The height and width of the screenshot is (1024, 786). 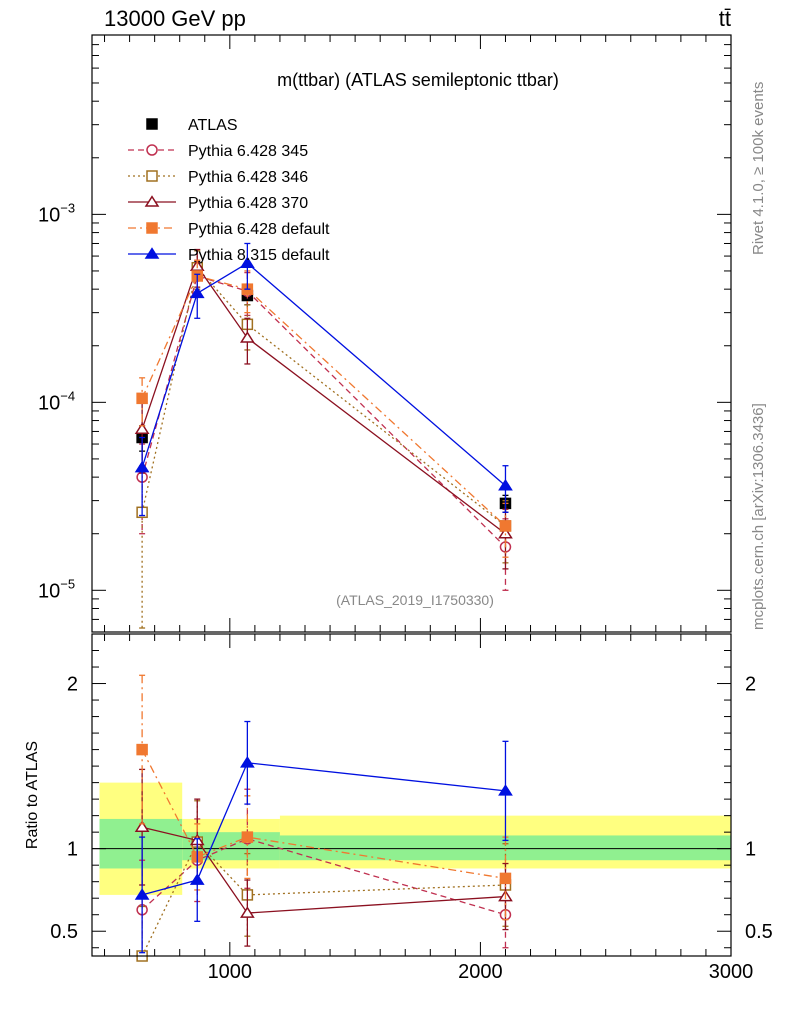 I want to click on ratio-y-tick-label: 1, so click(x=72, y=850).